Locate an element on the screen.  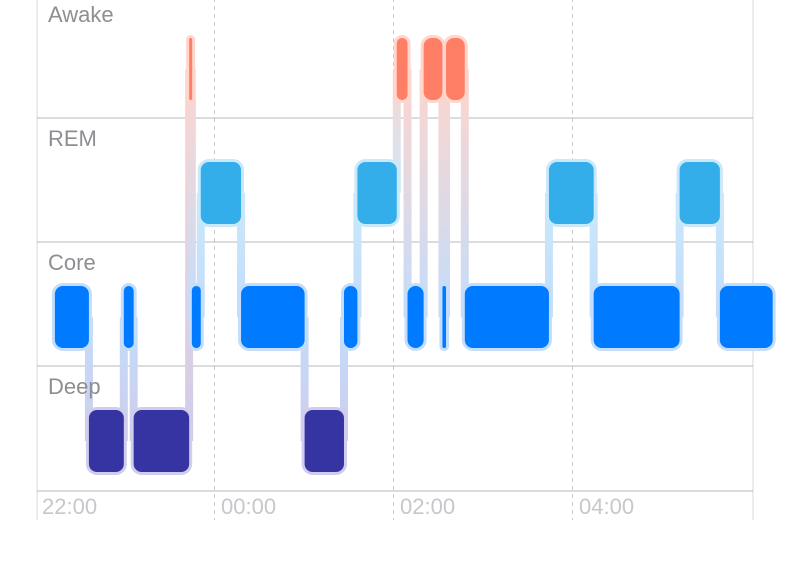
stage-label-deep: Deep is located at coordinates (74, 386).